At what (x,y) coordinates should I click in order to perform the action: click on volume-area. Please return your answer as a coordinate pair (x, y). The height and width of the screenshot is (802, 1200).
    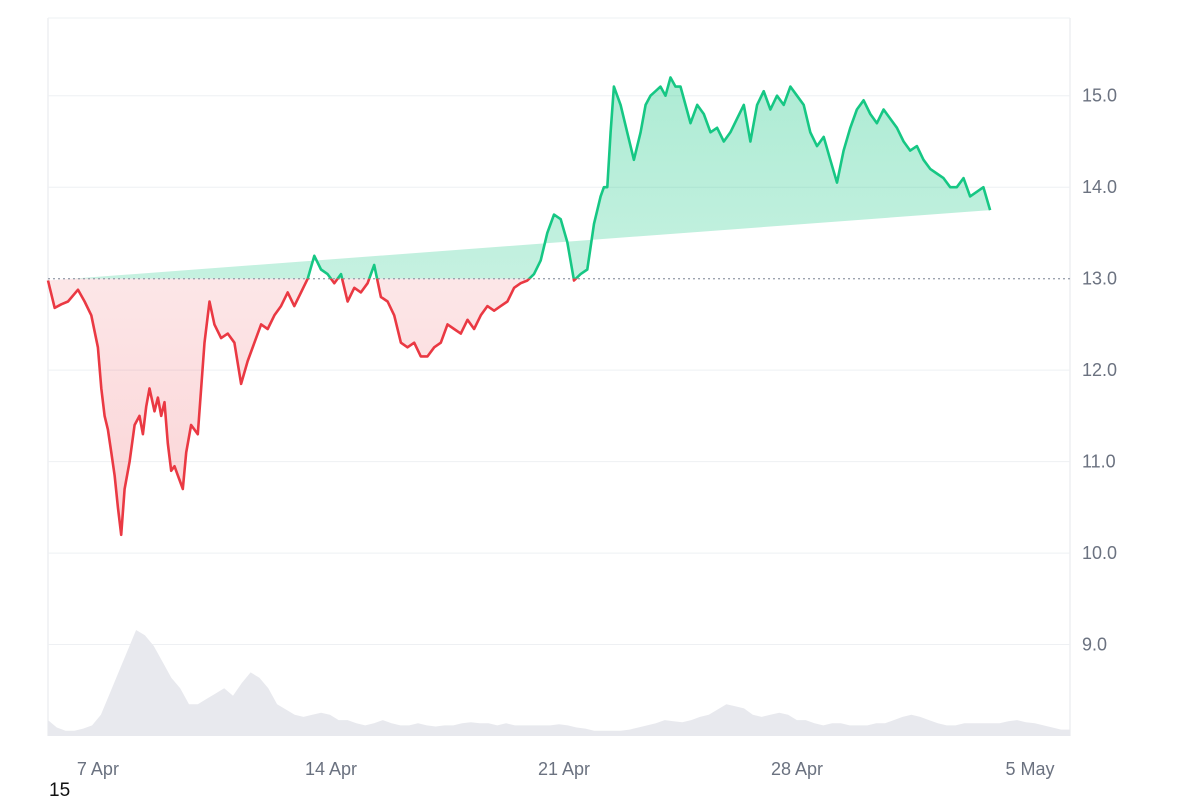
    Looking at the image, I should click on (559, 683).